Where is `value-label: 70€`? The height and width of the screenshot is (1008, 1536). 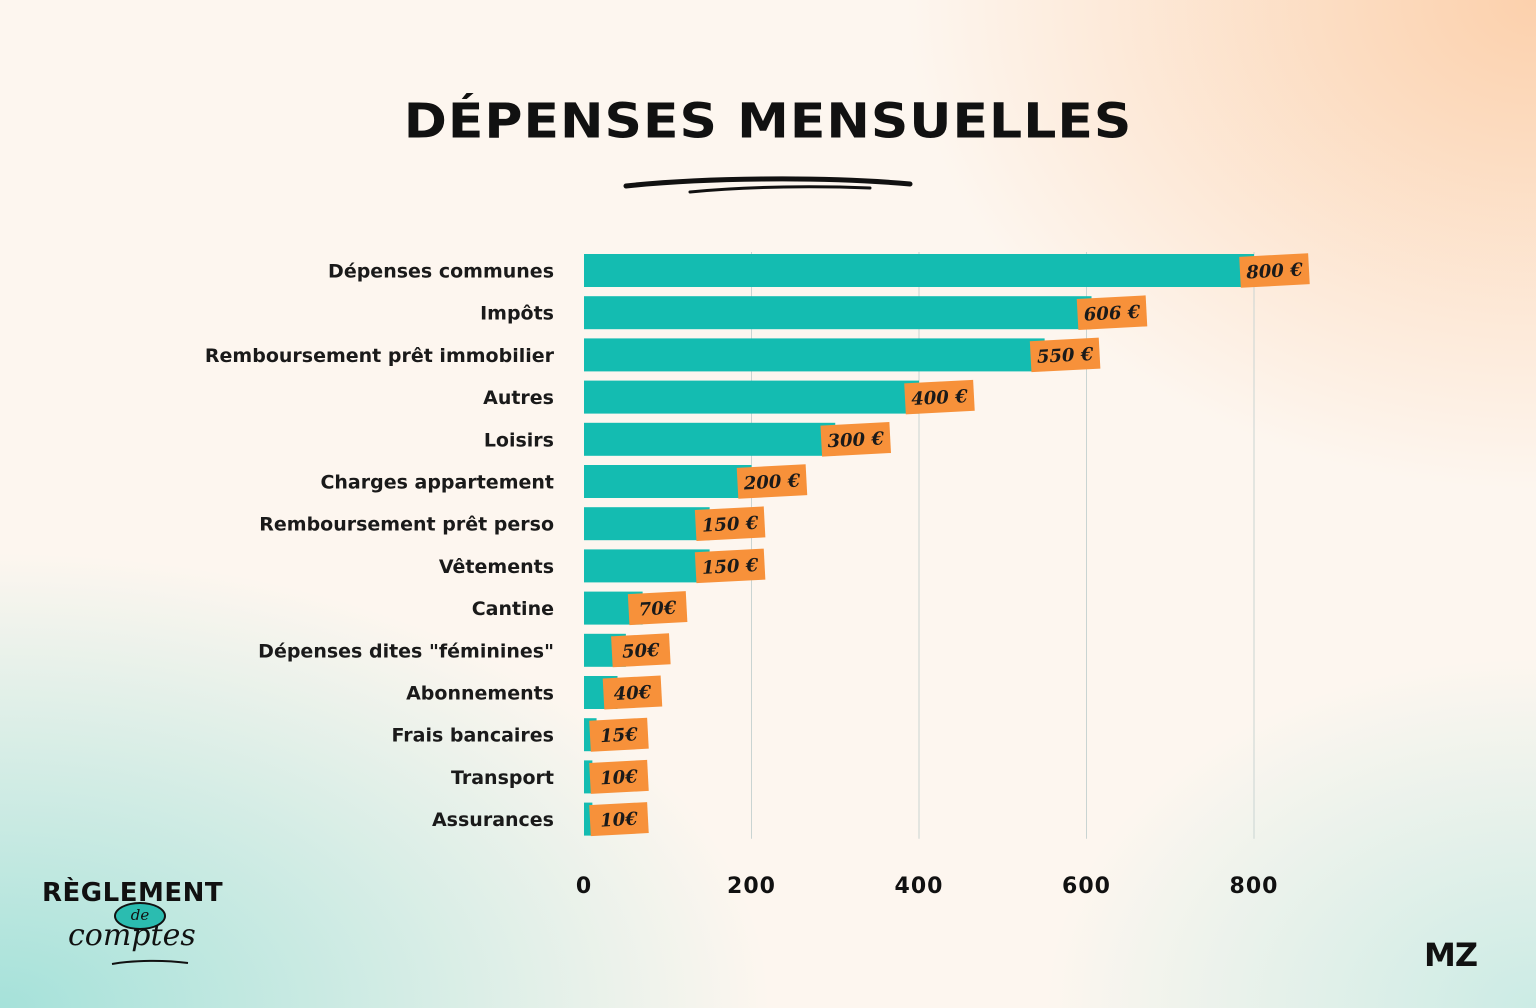
value-label: 70€ is located at coordinates (657, 609).